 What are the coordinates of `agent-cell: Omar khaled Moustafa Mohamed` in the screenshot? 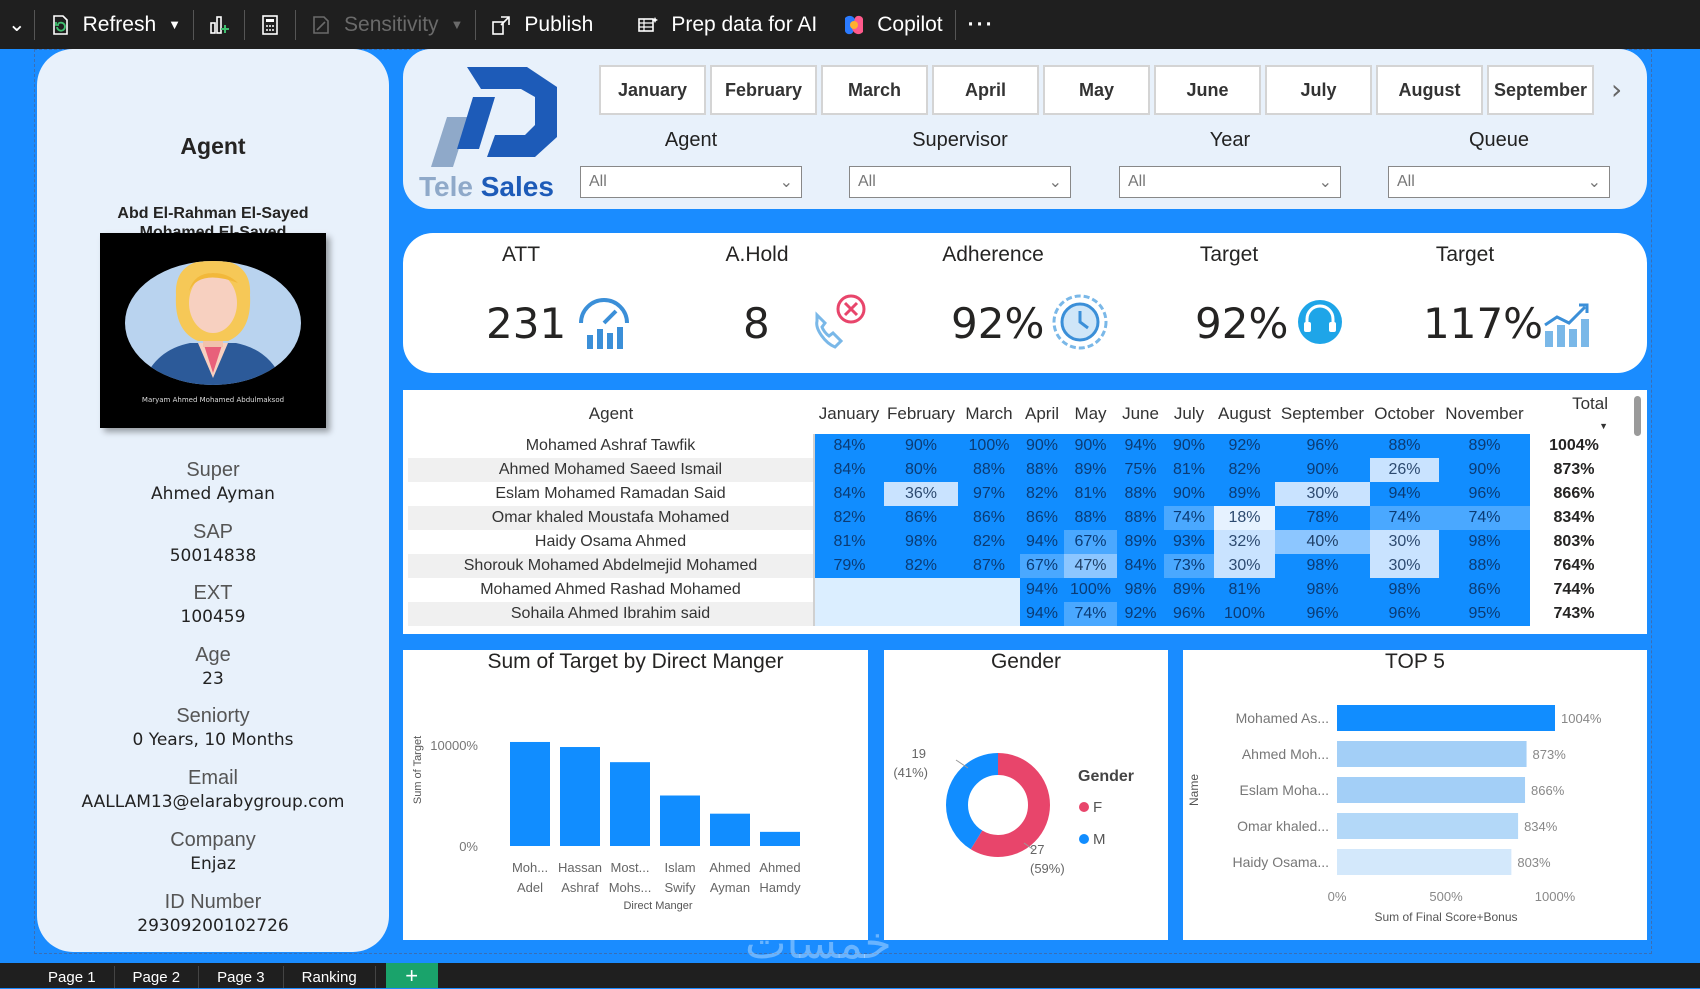 It's located at (611, 518).